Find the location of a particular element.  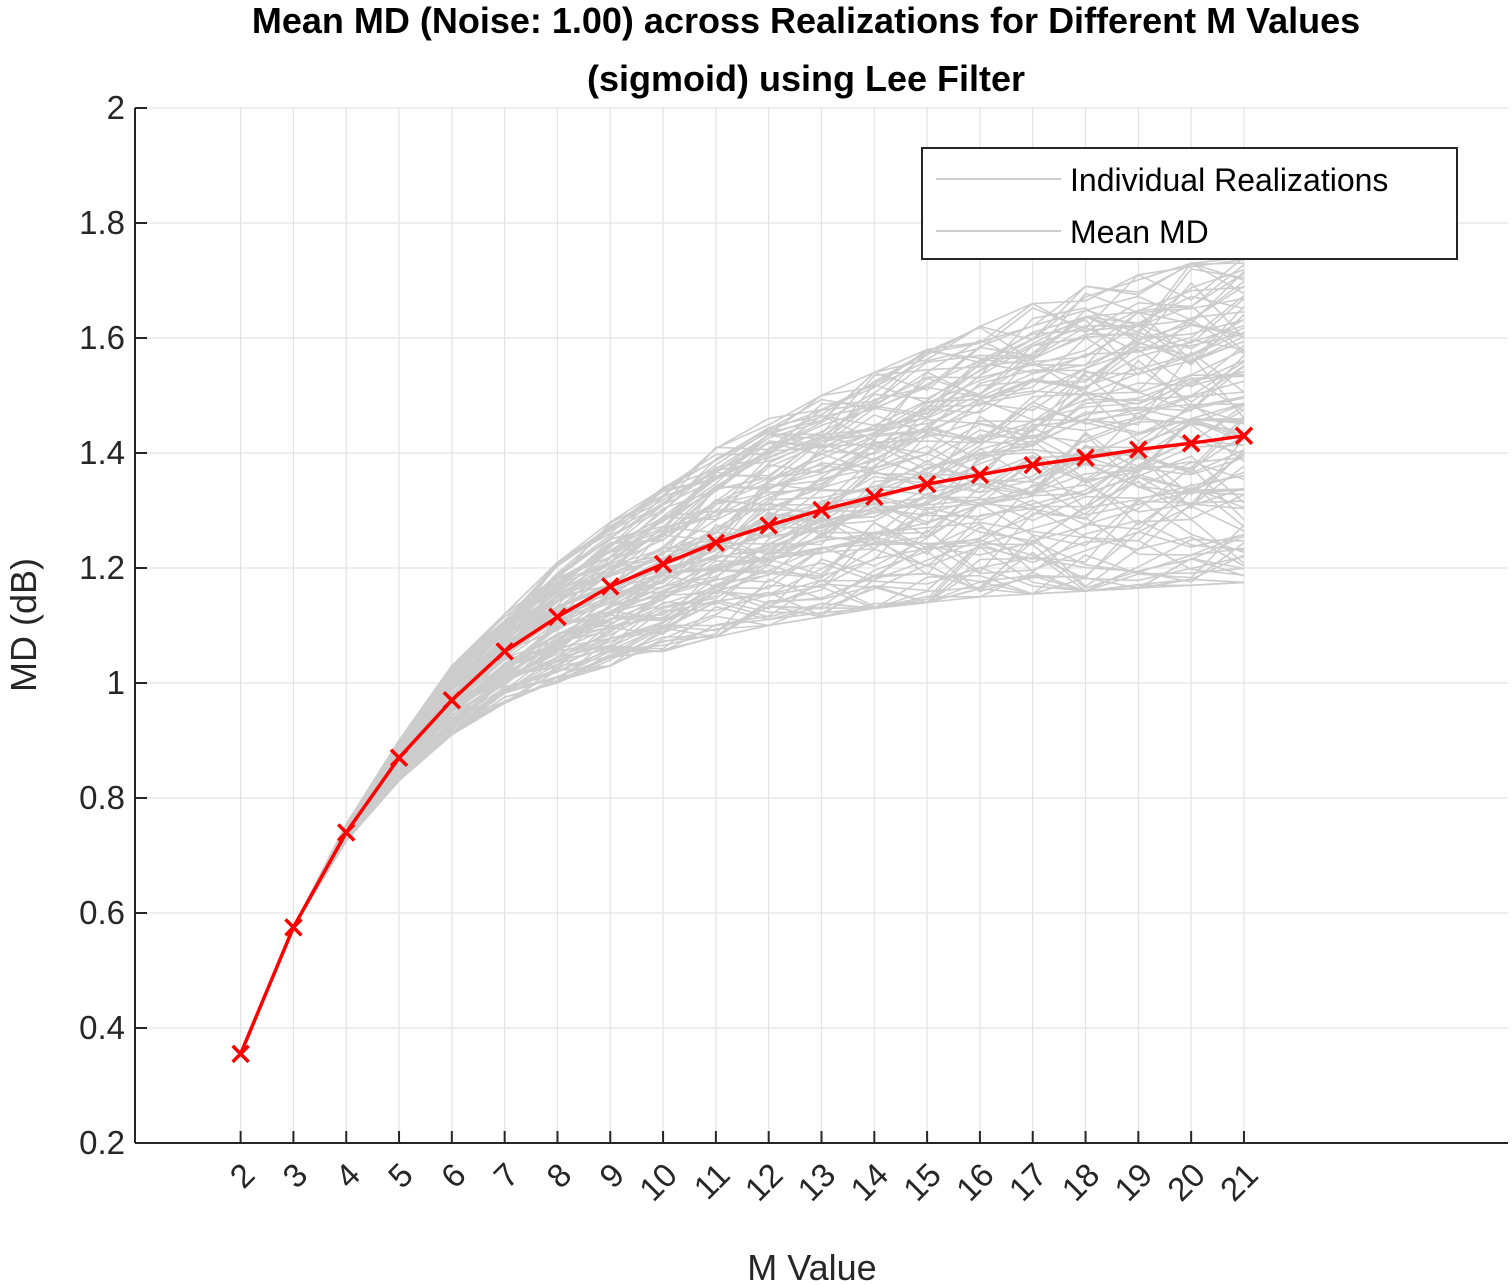

legend-label-realizations: Individual Realizations is located at coordinates (1229, 180).